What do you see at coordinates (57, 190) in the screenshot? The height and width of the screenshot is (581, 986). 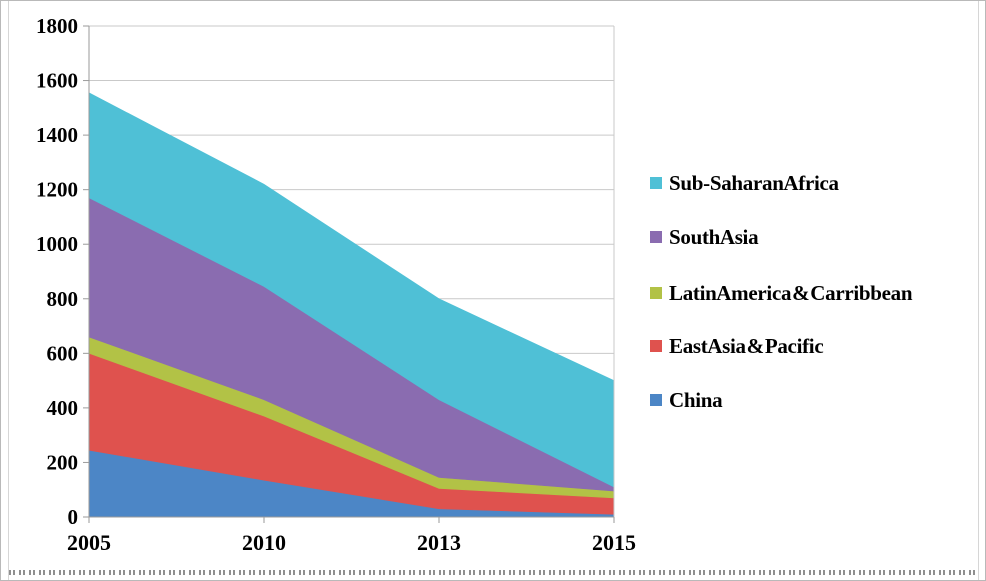 I see `y-tick-label-1200: 1200` at bounding box center [57, 190].